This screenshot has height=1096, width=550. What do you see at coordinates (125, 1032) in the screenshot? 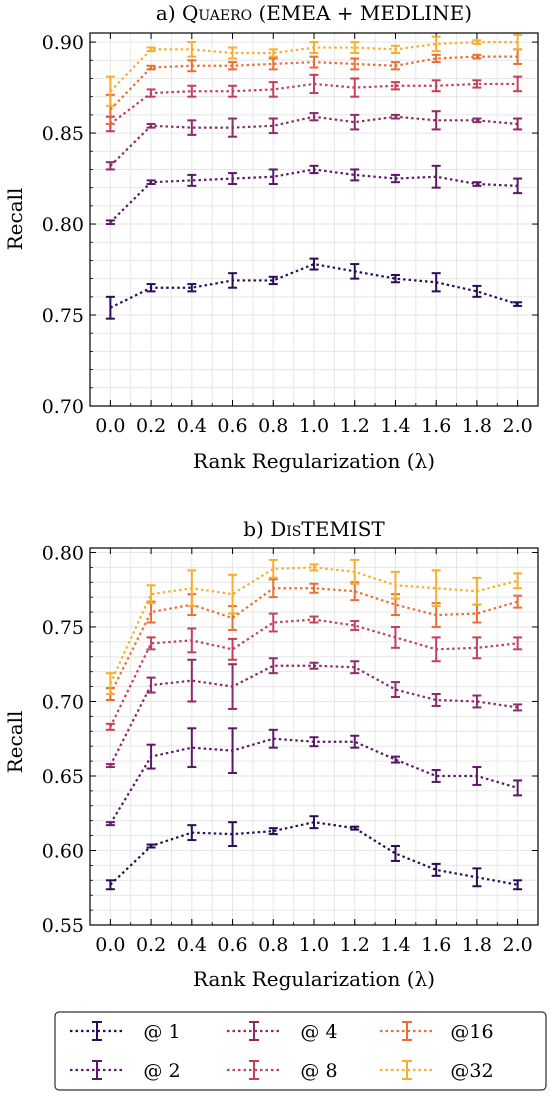
I see `legend-entry: @ 1` at bounding box center [125, 1032].